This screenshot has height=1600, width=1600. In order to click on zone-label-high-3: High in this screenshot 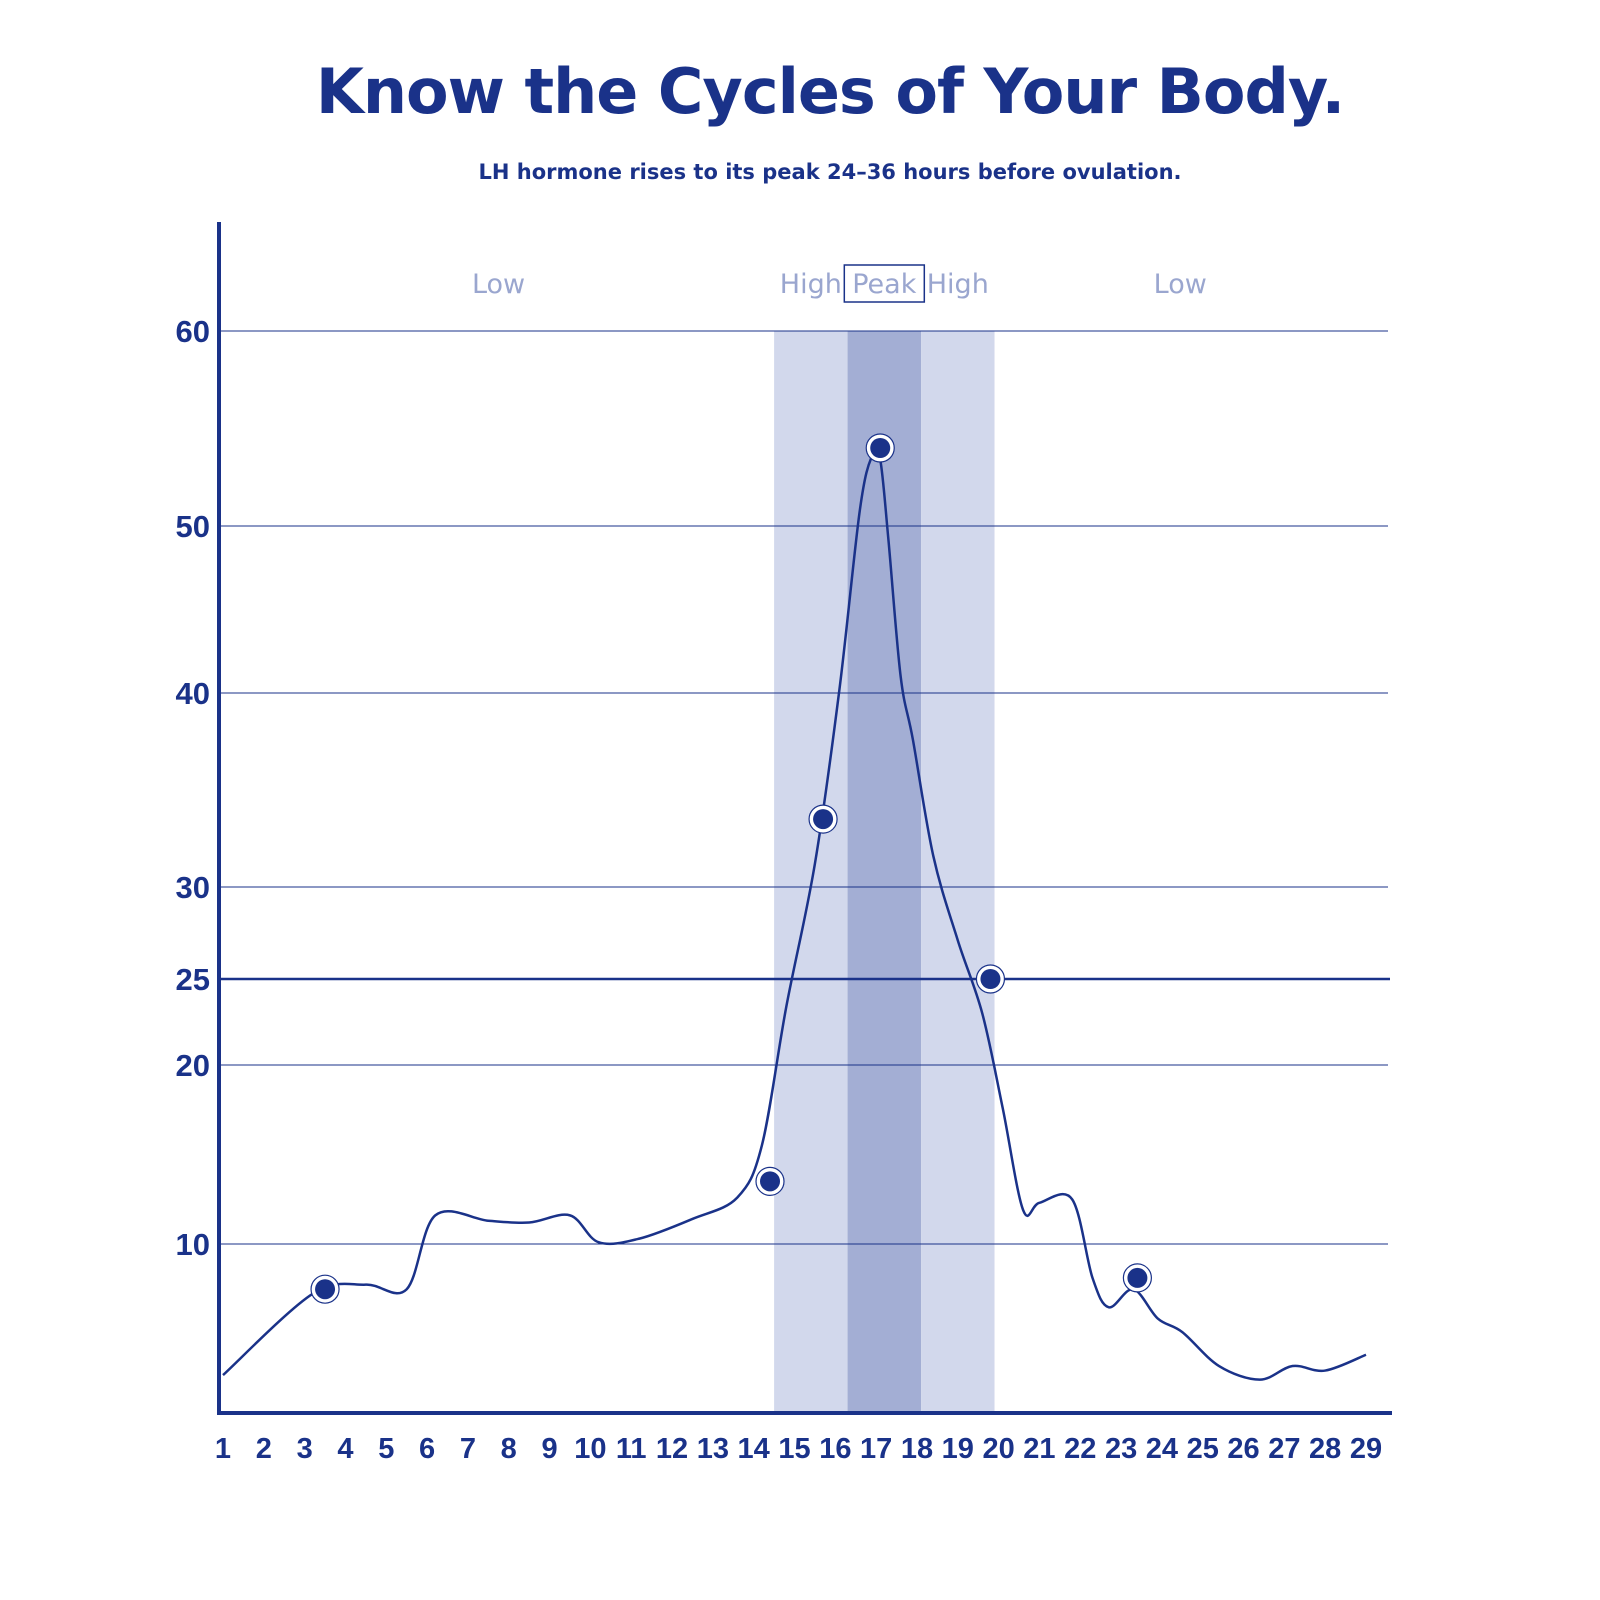, I will do `click(958, 284)`.